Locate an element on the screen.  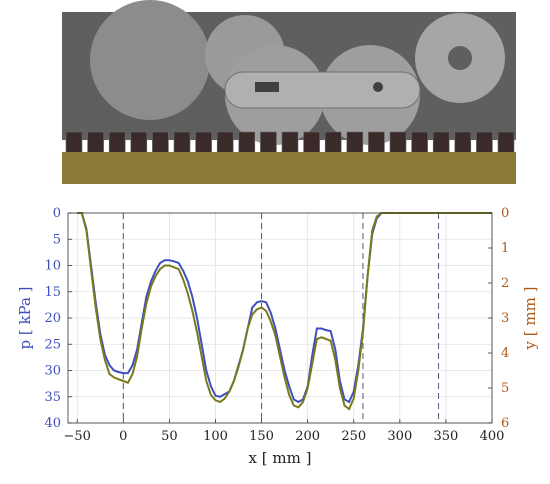
x-tick-label: 50 is located at coordinates (169, 436).